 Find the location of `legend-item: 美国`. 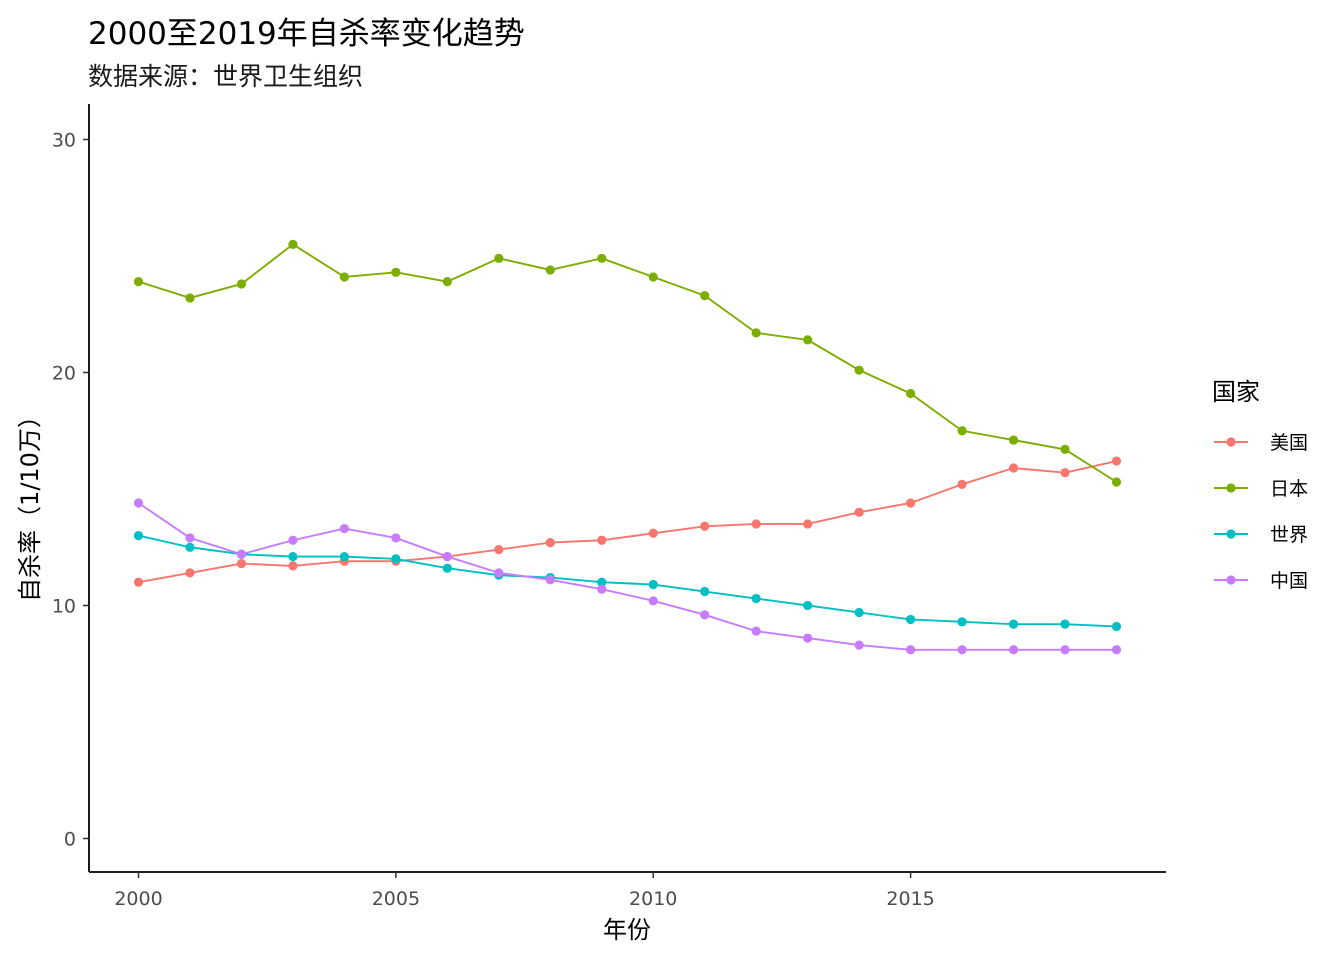

legend-item: 美国 is located at coordinates (1261, 443).